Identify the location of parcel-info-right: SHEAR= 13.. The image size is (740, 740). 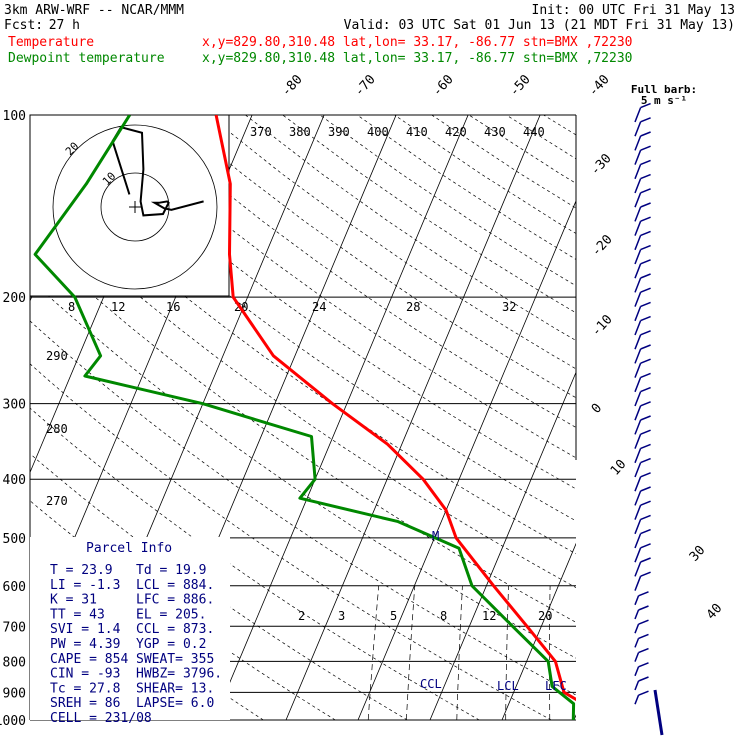
(175, 688).